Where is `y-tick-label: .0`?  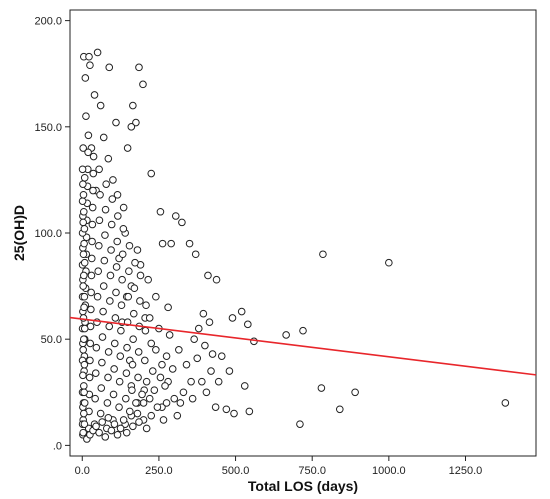
y-tick-label: .0 is located at coordinates (57, 446).